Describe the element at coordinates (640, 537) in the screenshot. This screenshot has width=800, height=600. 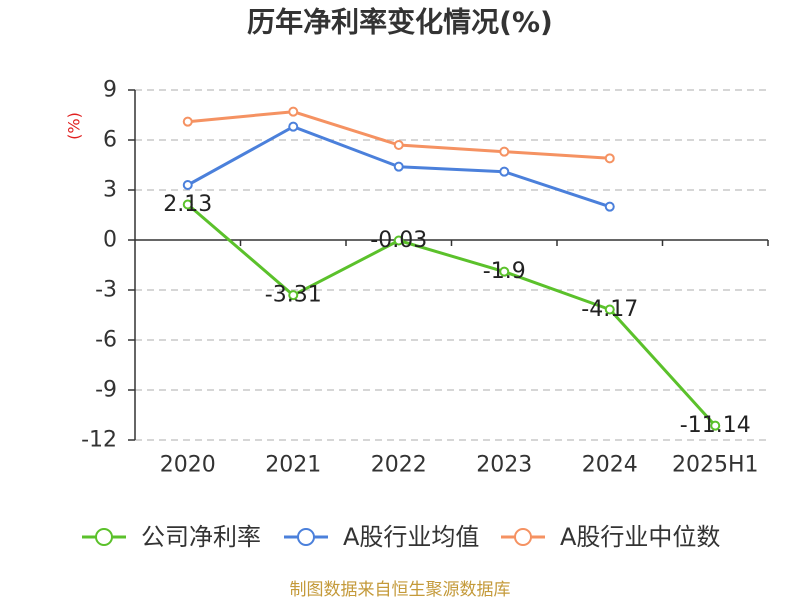
I see `legend-label: A股行业中位数` at that location.